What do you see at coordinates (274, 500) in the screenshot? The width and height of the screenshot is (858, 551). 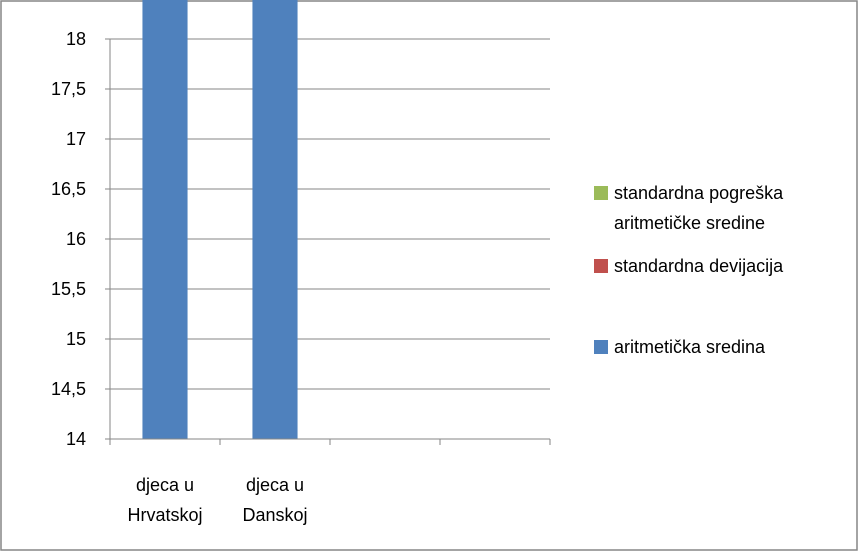 I see `x-tick-label: djeca u Danskoj` at bounding box center [274, 500].